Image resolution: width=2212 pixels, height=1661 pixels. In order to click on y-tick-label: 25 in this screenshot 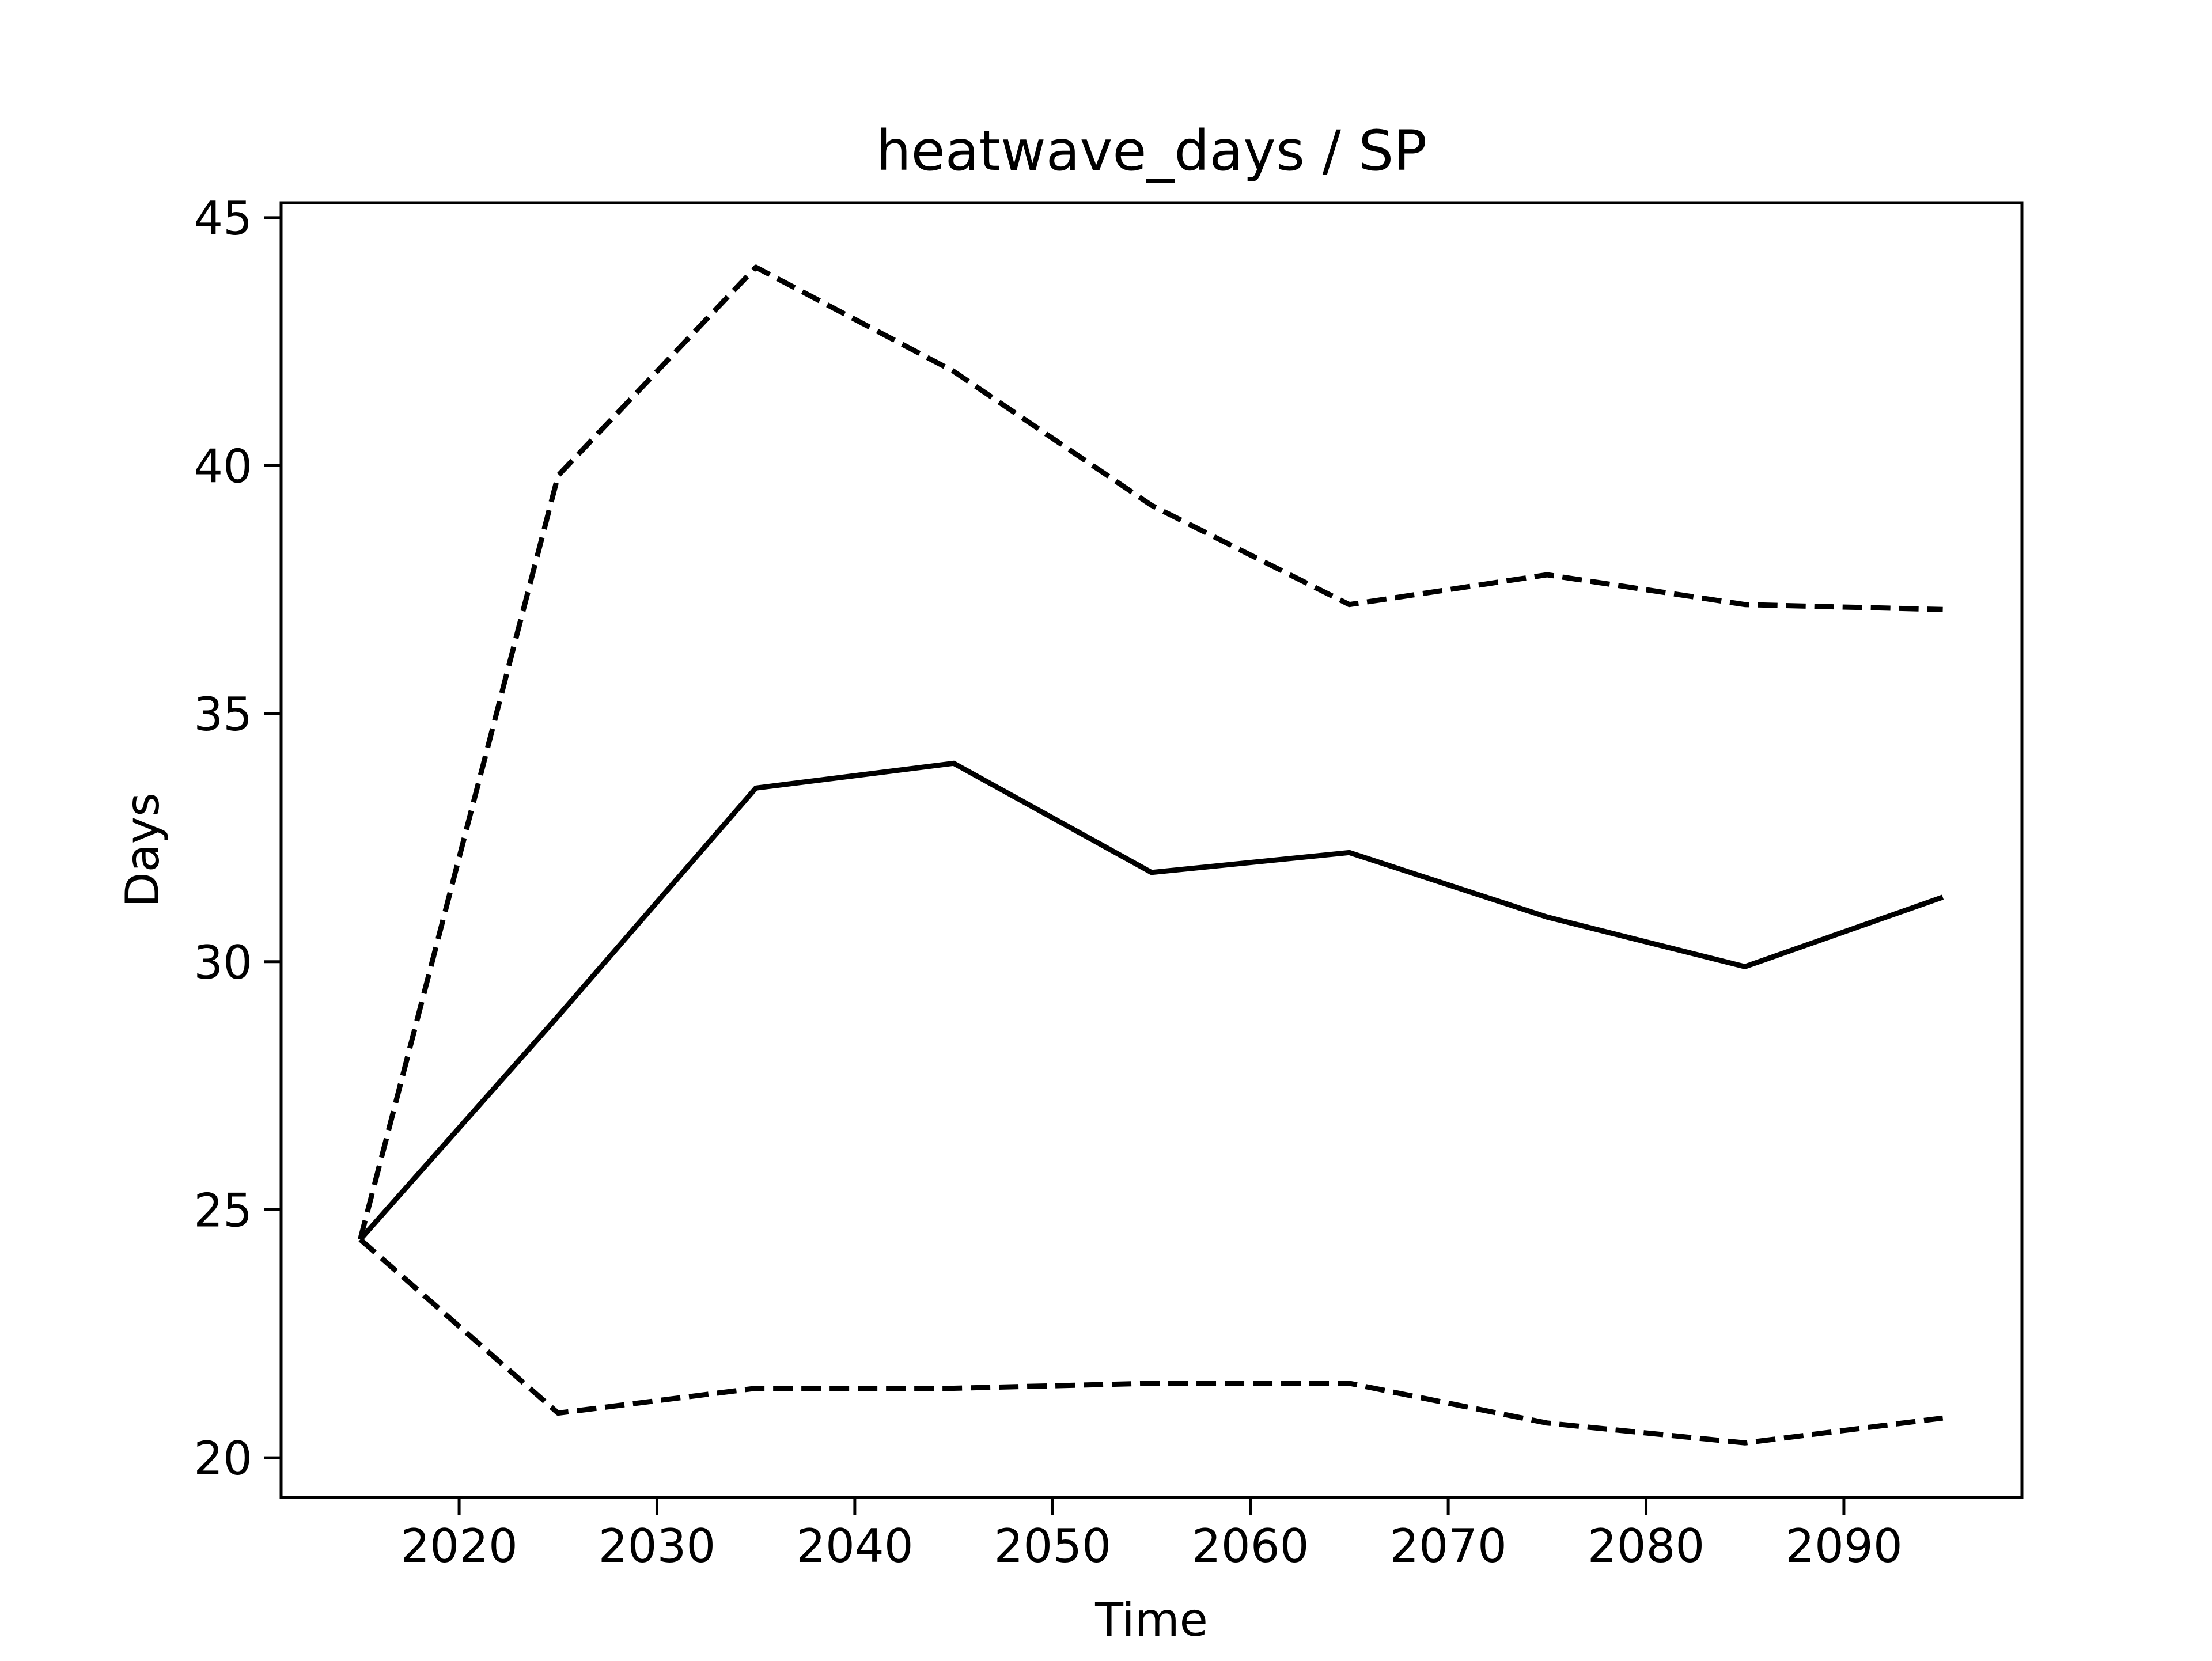, I will do `click(223, 1210)`.